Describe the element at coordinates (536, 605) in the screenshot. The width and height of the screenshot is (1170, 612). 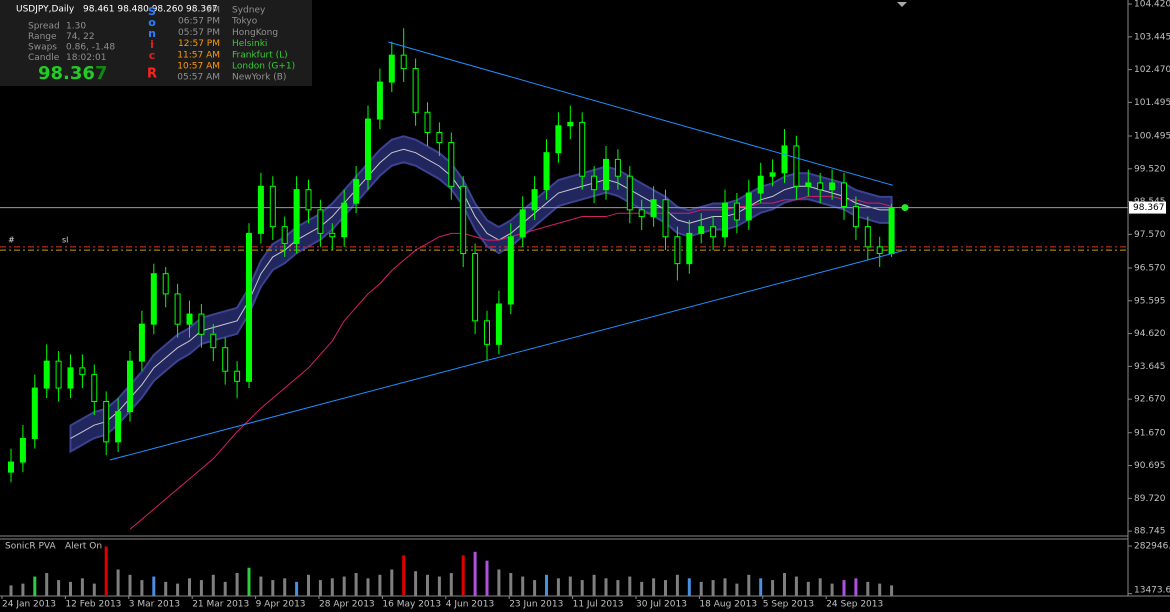
I see `x-tick-label: 23 Jun 2013` at that location.